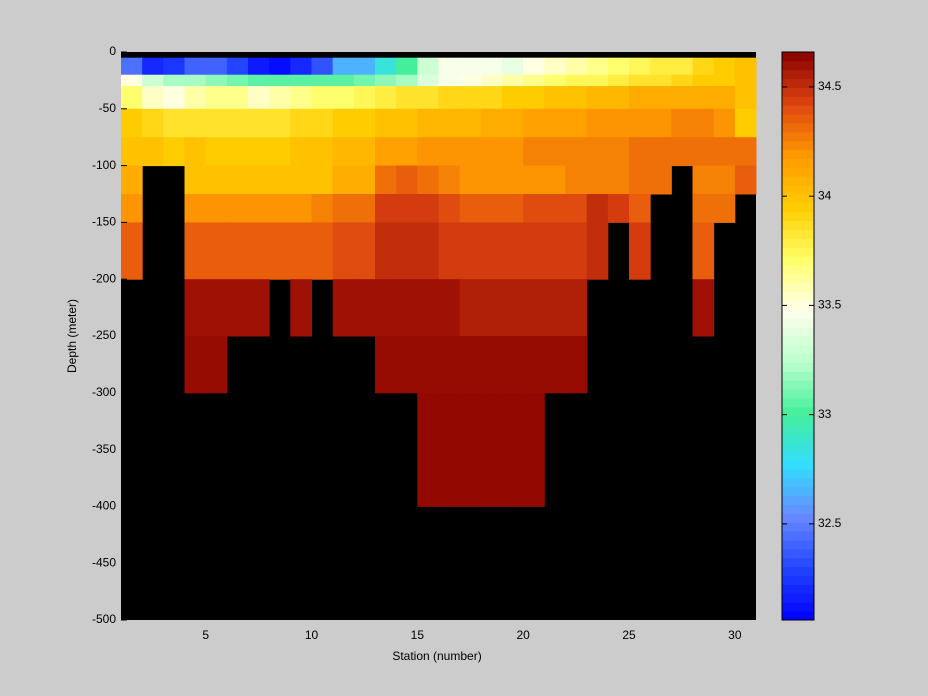  What do you see at coordinates (312, 635) in the screenshot?
I see `x-tick-label: 10` at bounding box center [312, 635].